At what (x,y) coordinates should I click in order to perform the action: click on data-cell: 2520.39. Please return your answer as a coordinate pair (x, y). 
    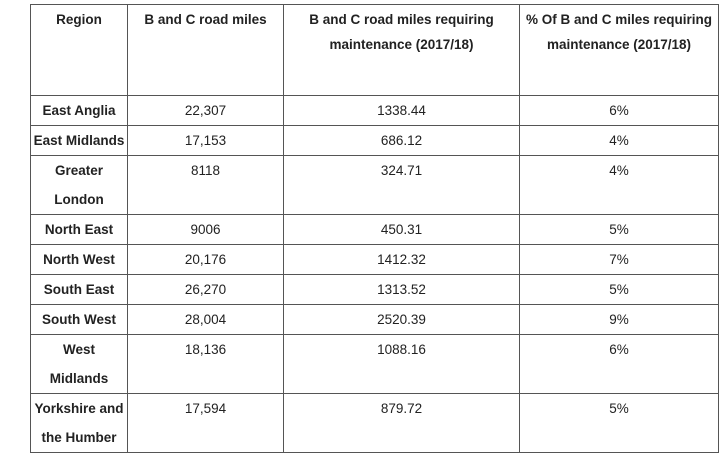
    Looking at the image, I should click on (401, 319).